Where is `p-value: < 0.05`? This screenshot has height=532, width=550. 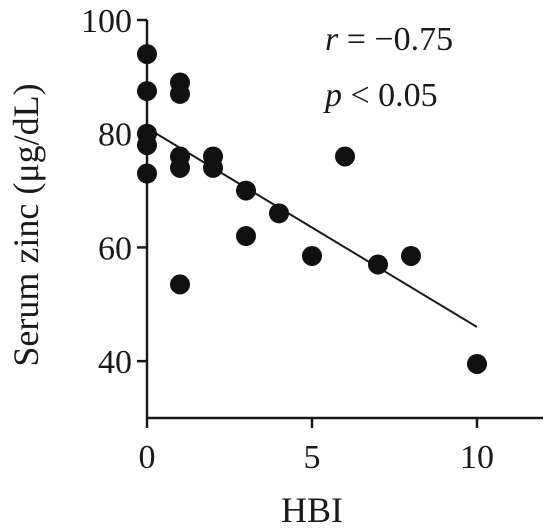 p-value: < 0.05 is located at coordinates (390, 95).